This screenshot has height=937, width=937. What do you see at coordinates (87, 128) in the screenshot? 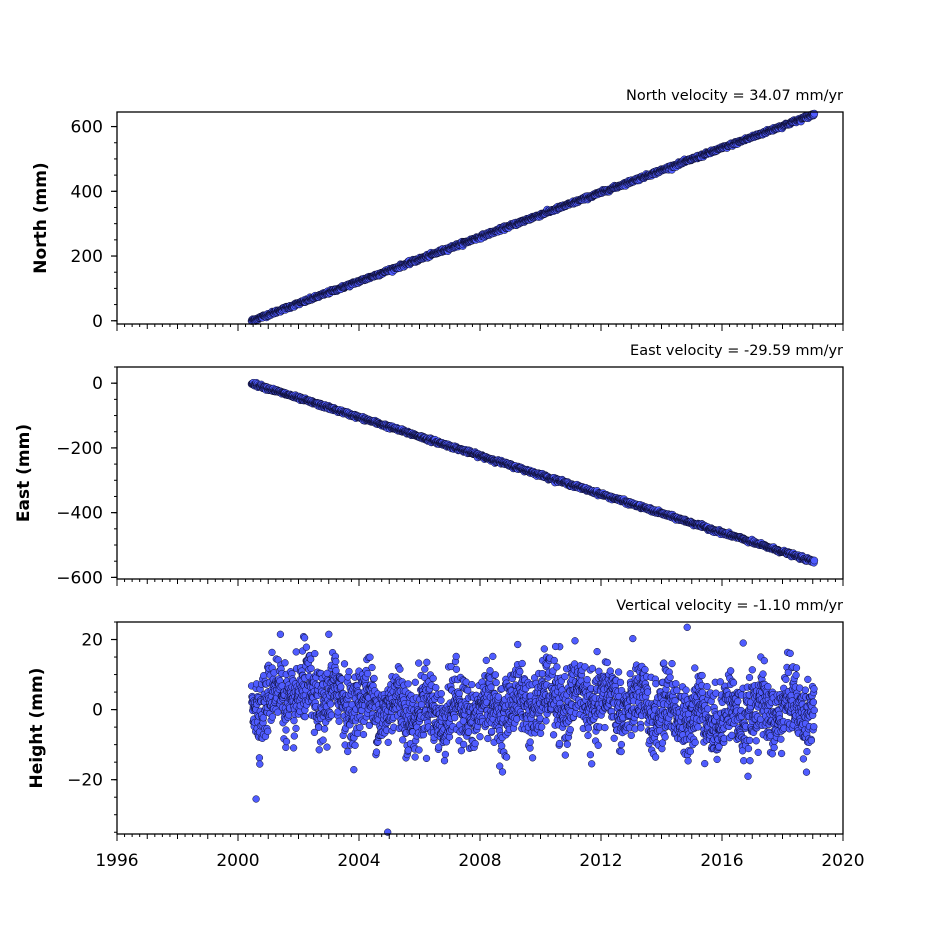
I see `y-tick-label: 600` at bounding box center [87, 128].